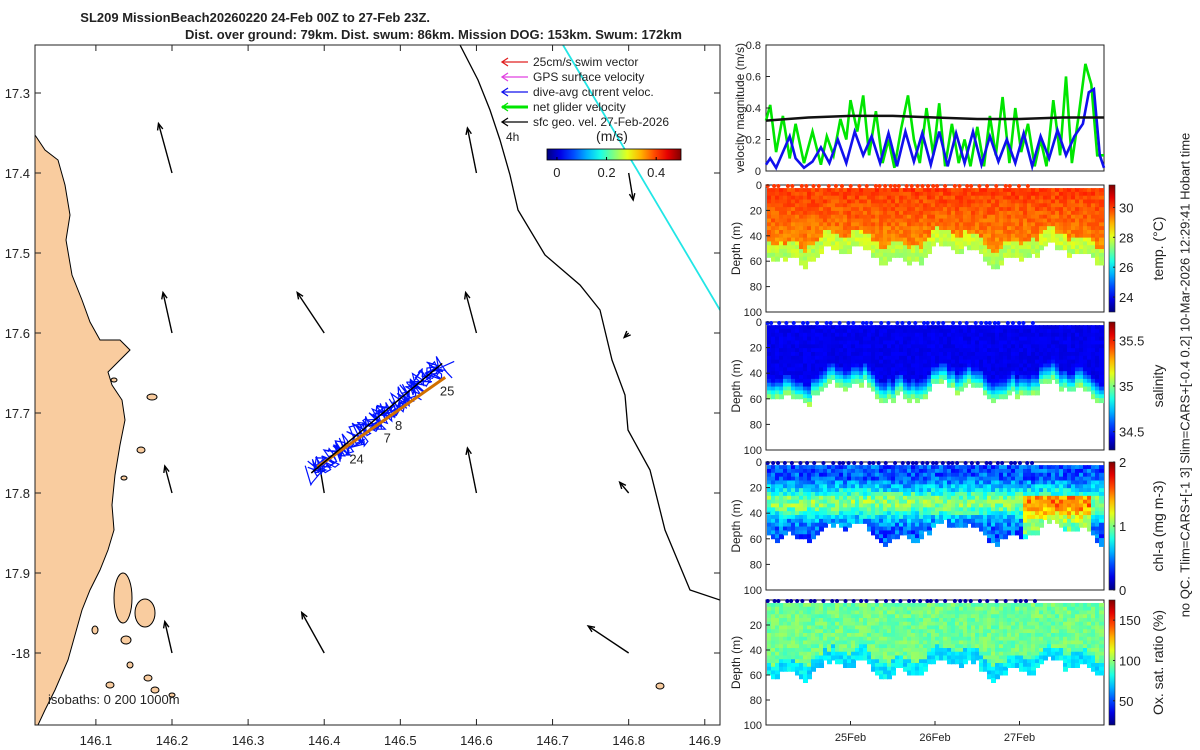  Describe the element at coordinates (17, 333) in the screenshot. I see `y-tick-label: 17.6` at that location.